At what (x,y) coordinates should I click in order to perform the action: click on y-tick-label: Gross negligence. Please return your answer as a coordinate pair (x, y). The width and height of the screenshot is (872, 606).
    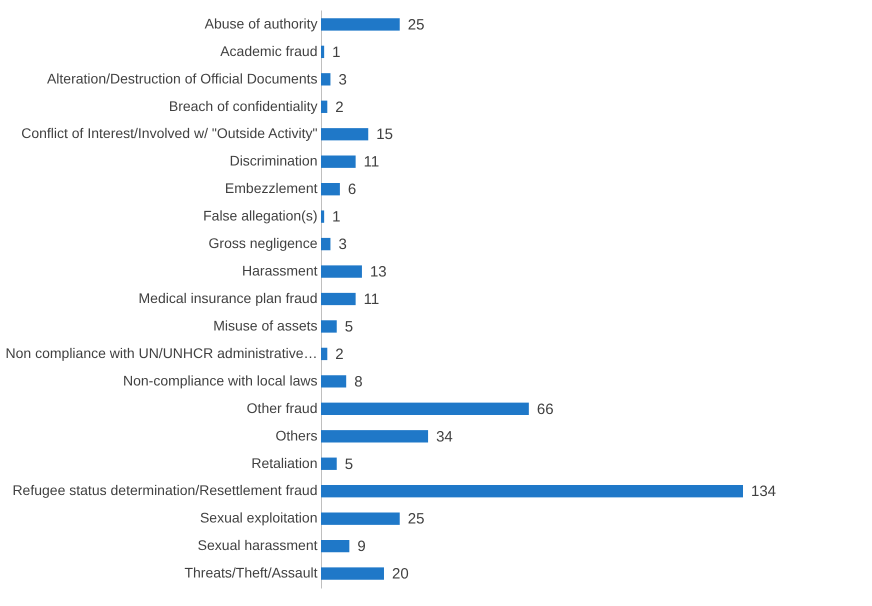
    Looking at the image, I should click on (263, 243).